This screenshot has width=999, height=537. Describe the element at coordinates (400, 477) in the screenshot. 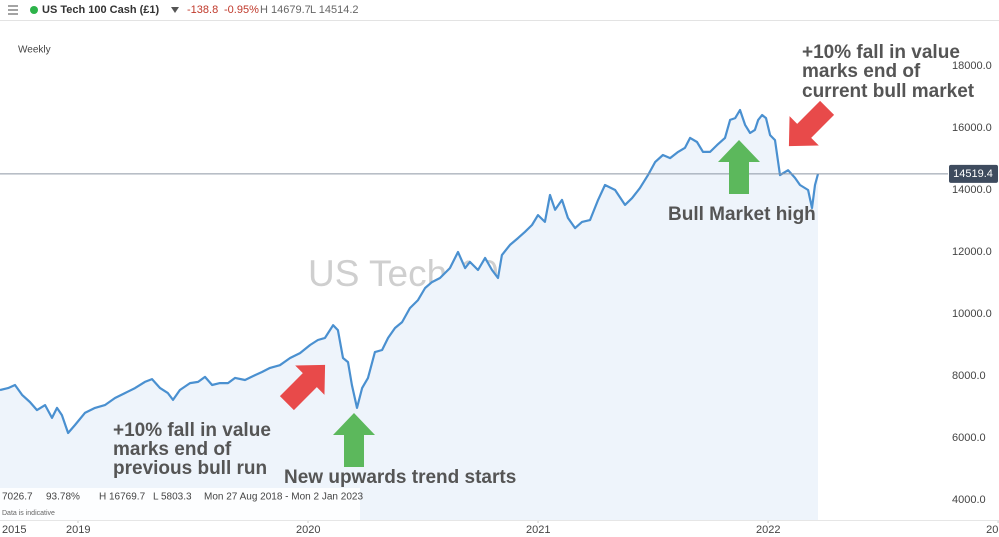

I see `annotation: New upwards trend starts` at that location.